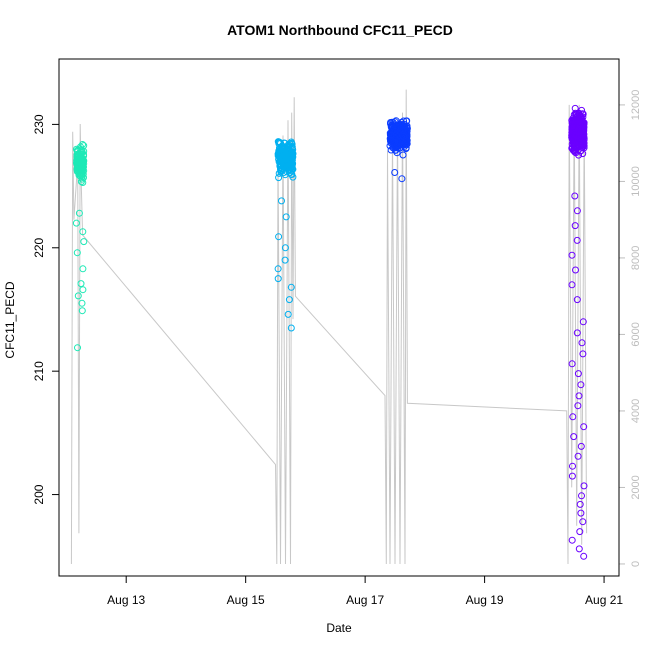 This screenshot has height=650, width=650. Describe the element at coordinates (636, 105) in the screenshot. I see `y2-tick-label: 12000` at that location.